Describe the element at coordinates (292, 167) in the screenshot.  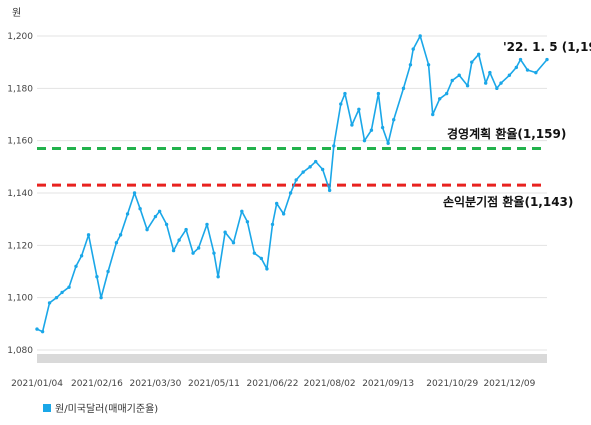
I see `reference-lines` at that location.